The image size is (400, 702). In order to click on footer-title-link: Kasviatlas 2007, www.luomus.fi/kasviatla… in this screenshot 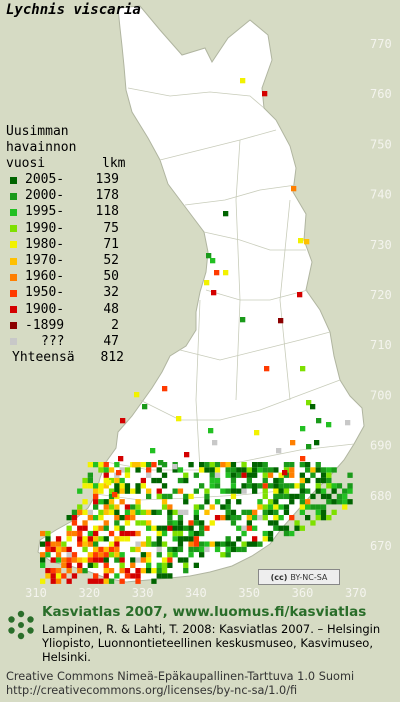, I will do `click(204, 612)`.